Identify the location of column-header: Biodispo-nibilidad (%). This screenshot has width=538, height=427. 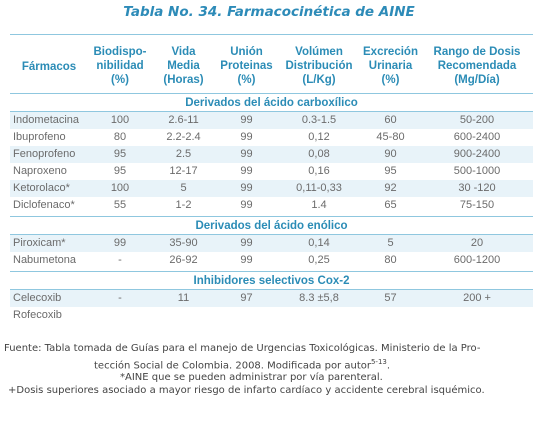
(120, 66).